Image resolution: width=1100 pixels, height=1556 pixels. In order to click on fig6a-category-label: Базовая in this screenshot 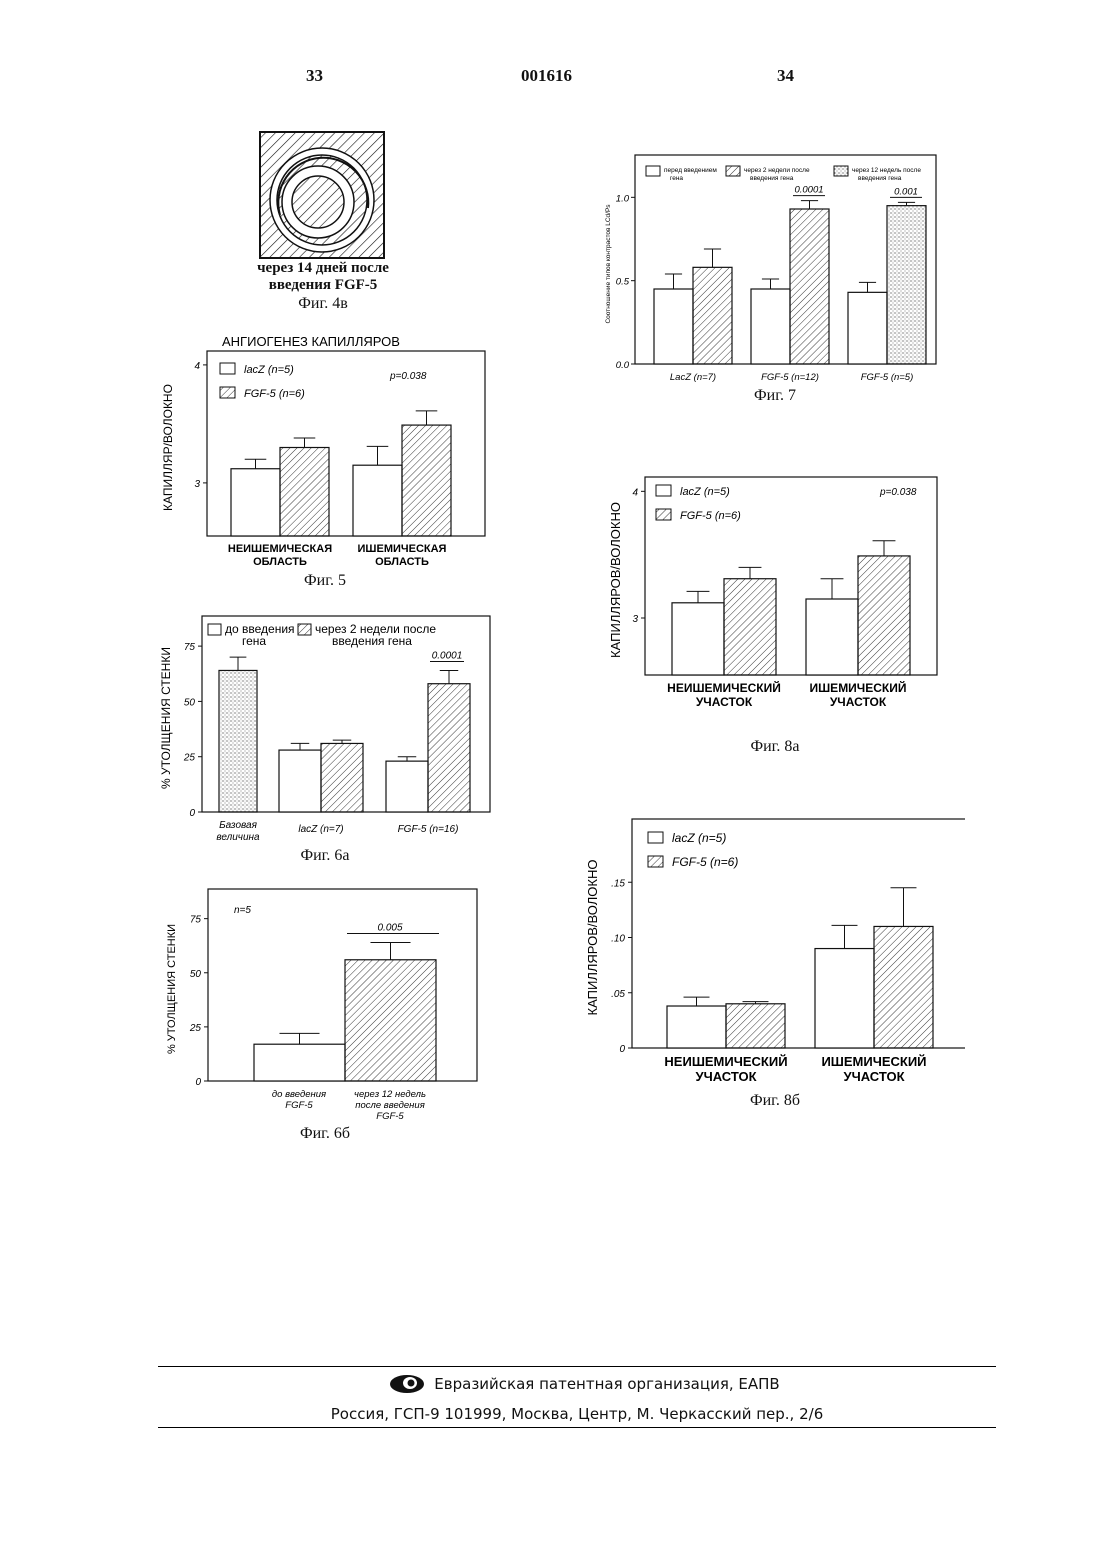, I will do `click(238, 825)`.